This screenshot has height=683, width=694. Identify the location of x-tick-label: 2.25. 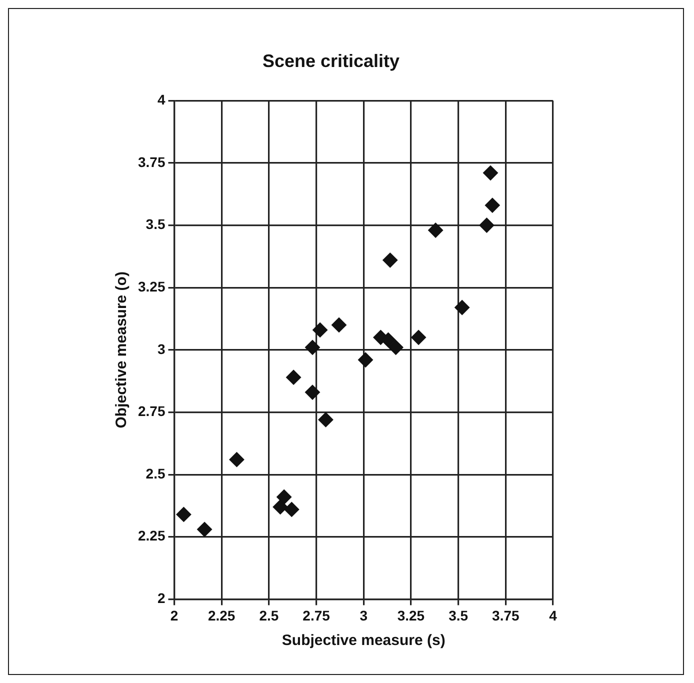
(222, 615).